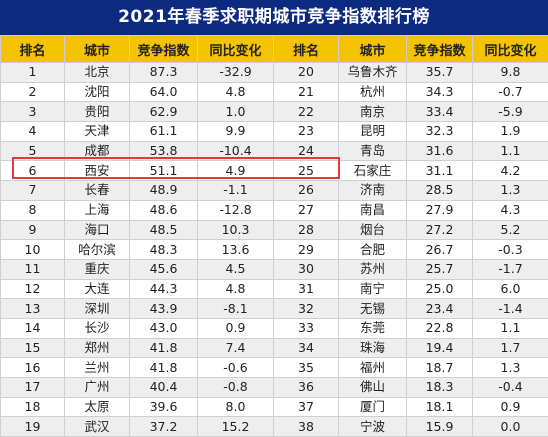 The image size is (548, 437). I want to click on cell-rank-right: 23, so click(306, 132).